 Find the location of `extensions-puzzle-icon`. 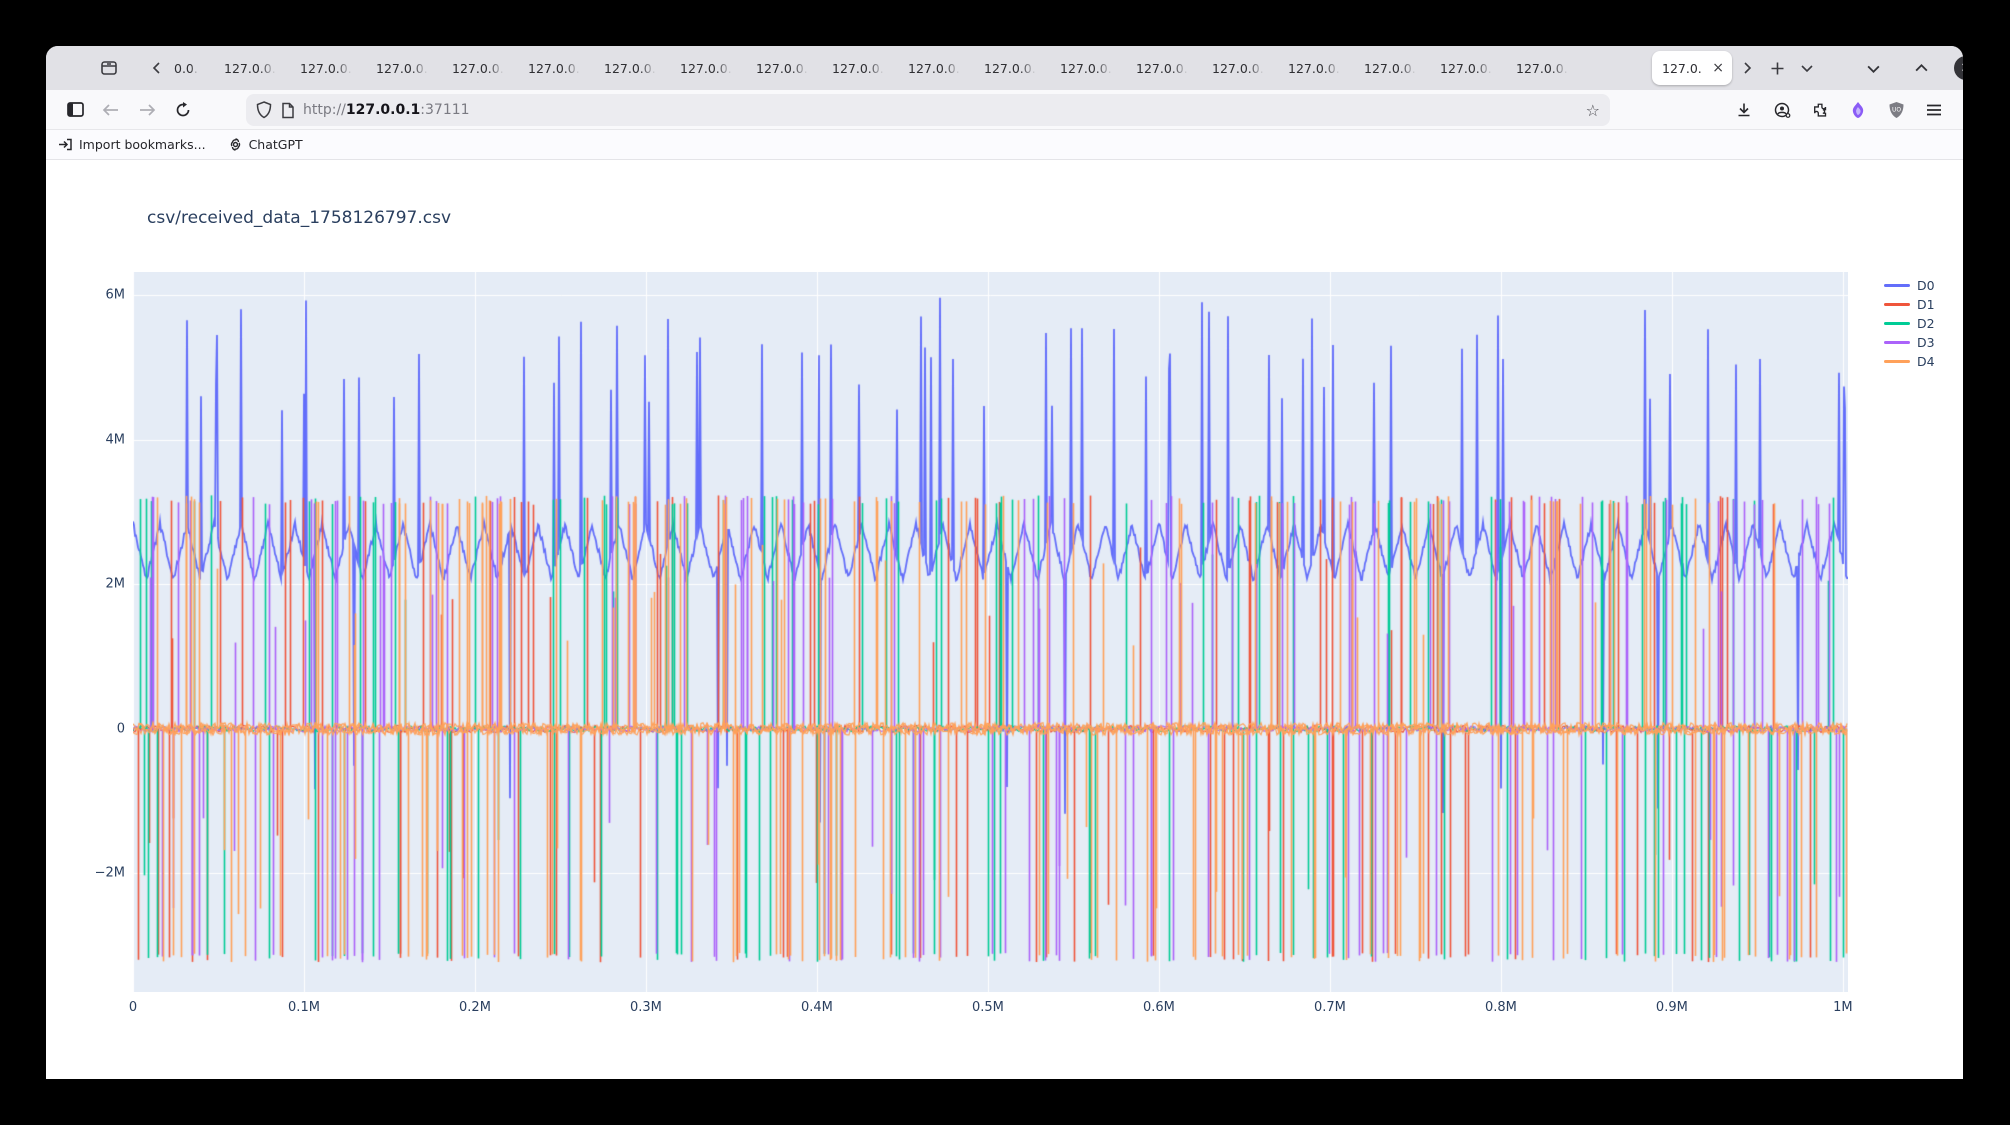

extensions-puzzle-icon is located at coordinates (1820, 110).